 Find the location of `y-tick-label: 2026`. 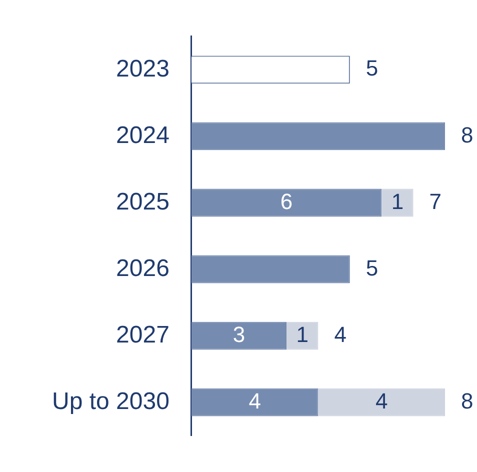

y-tick-label: 2026 is located at coordinates (143, 268).